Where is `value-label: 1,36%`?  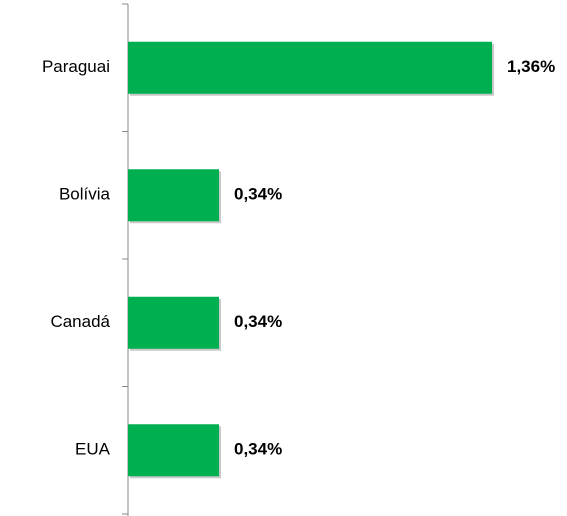
value-label: 1,36% is located at coordinates (531, 66).